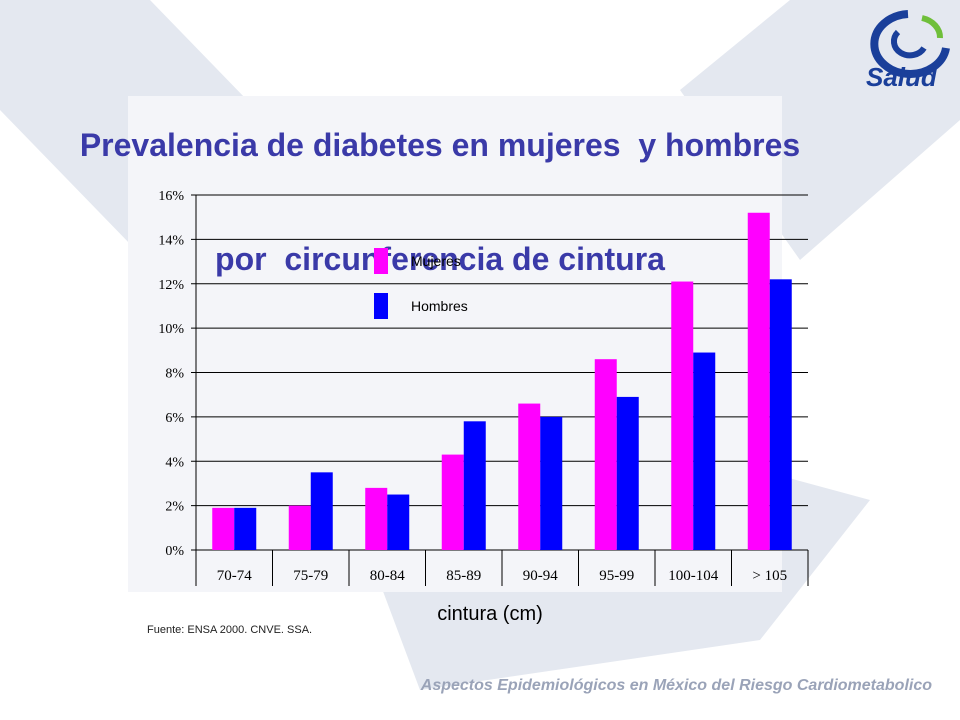 This screenshot has width=960, height=720. Describe the element at coordinates (616, 576) in the screenshot. I see `x-tick-label: 95-99` at that location.